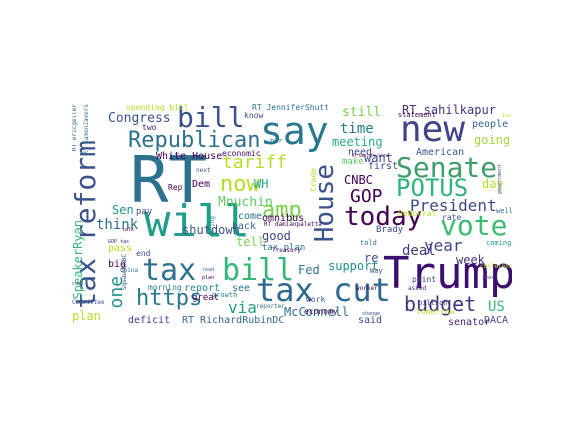  Describe the element at coordinates (149, 320) in the screenshot. I see `word: deficit` at that location.